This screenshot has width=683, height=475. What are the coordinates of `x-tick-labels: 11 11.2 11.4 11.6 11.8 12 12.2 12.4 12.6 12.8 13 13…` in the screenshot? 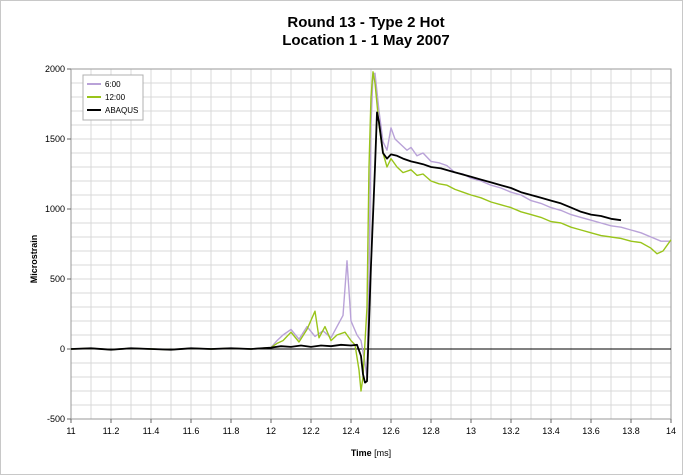 It's located at (371, 427).